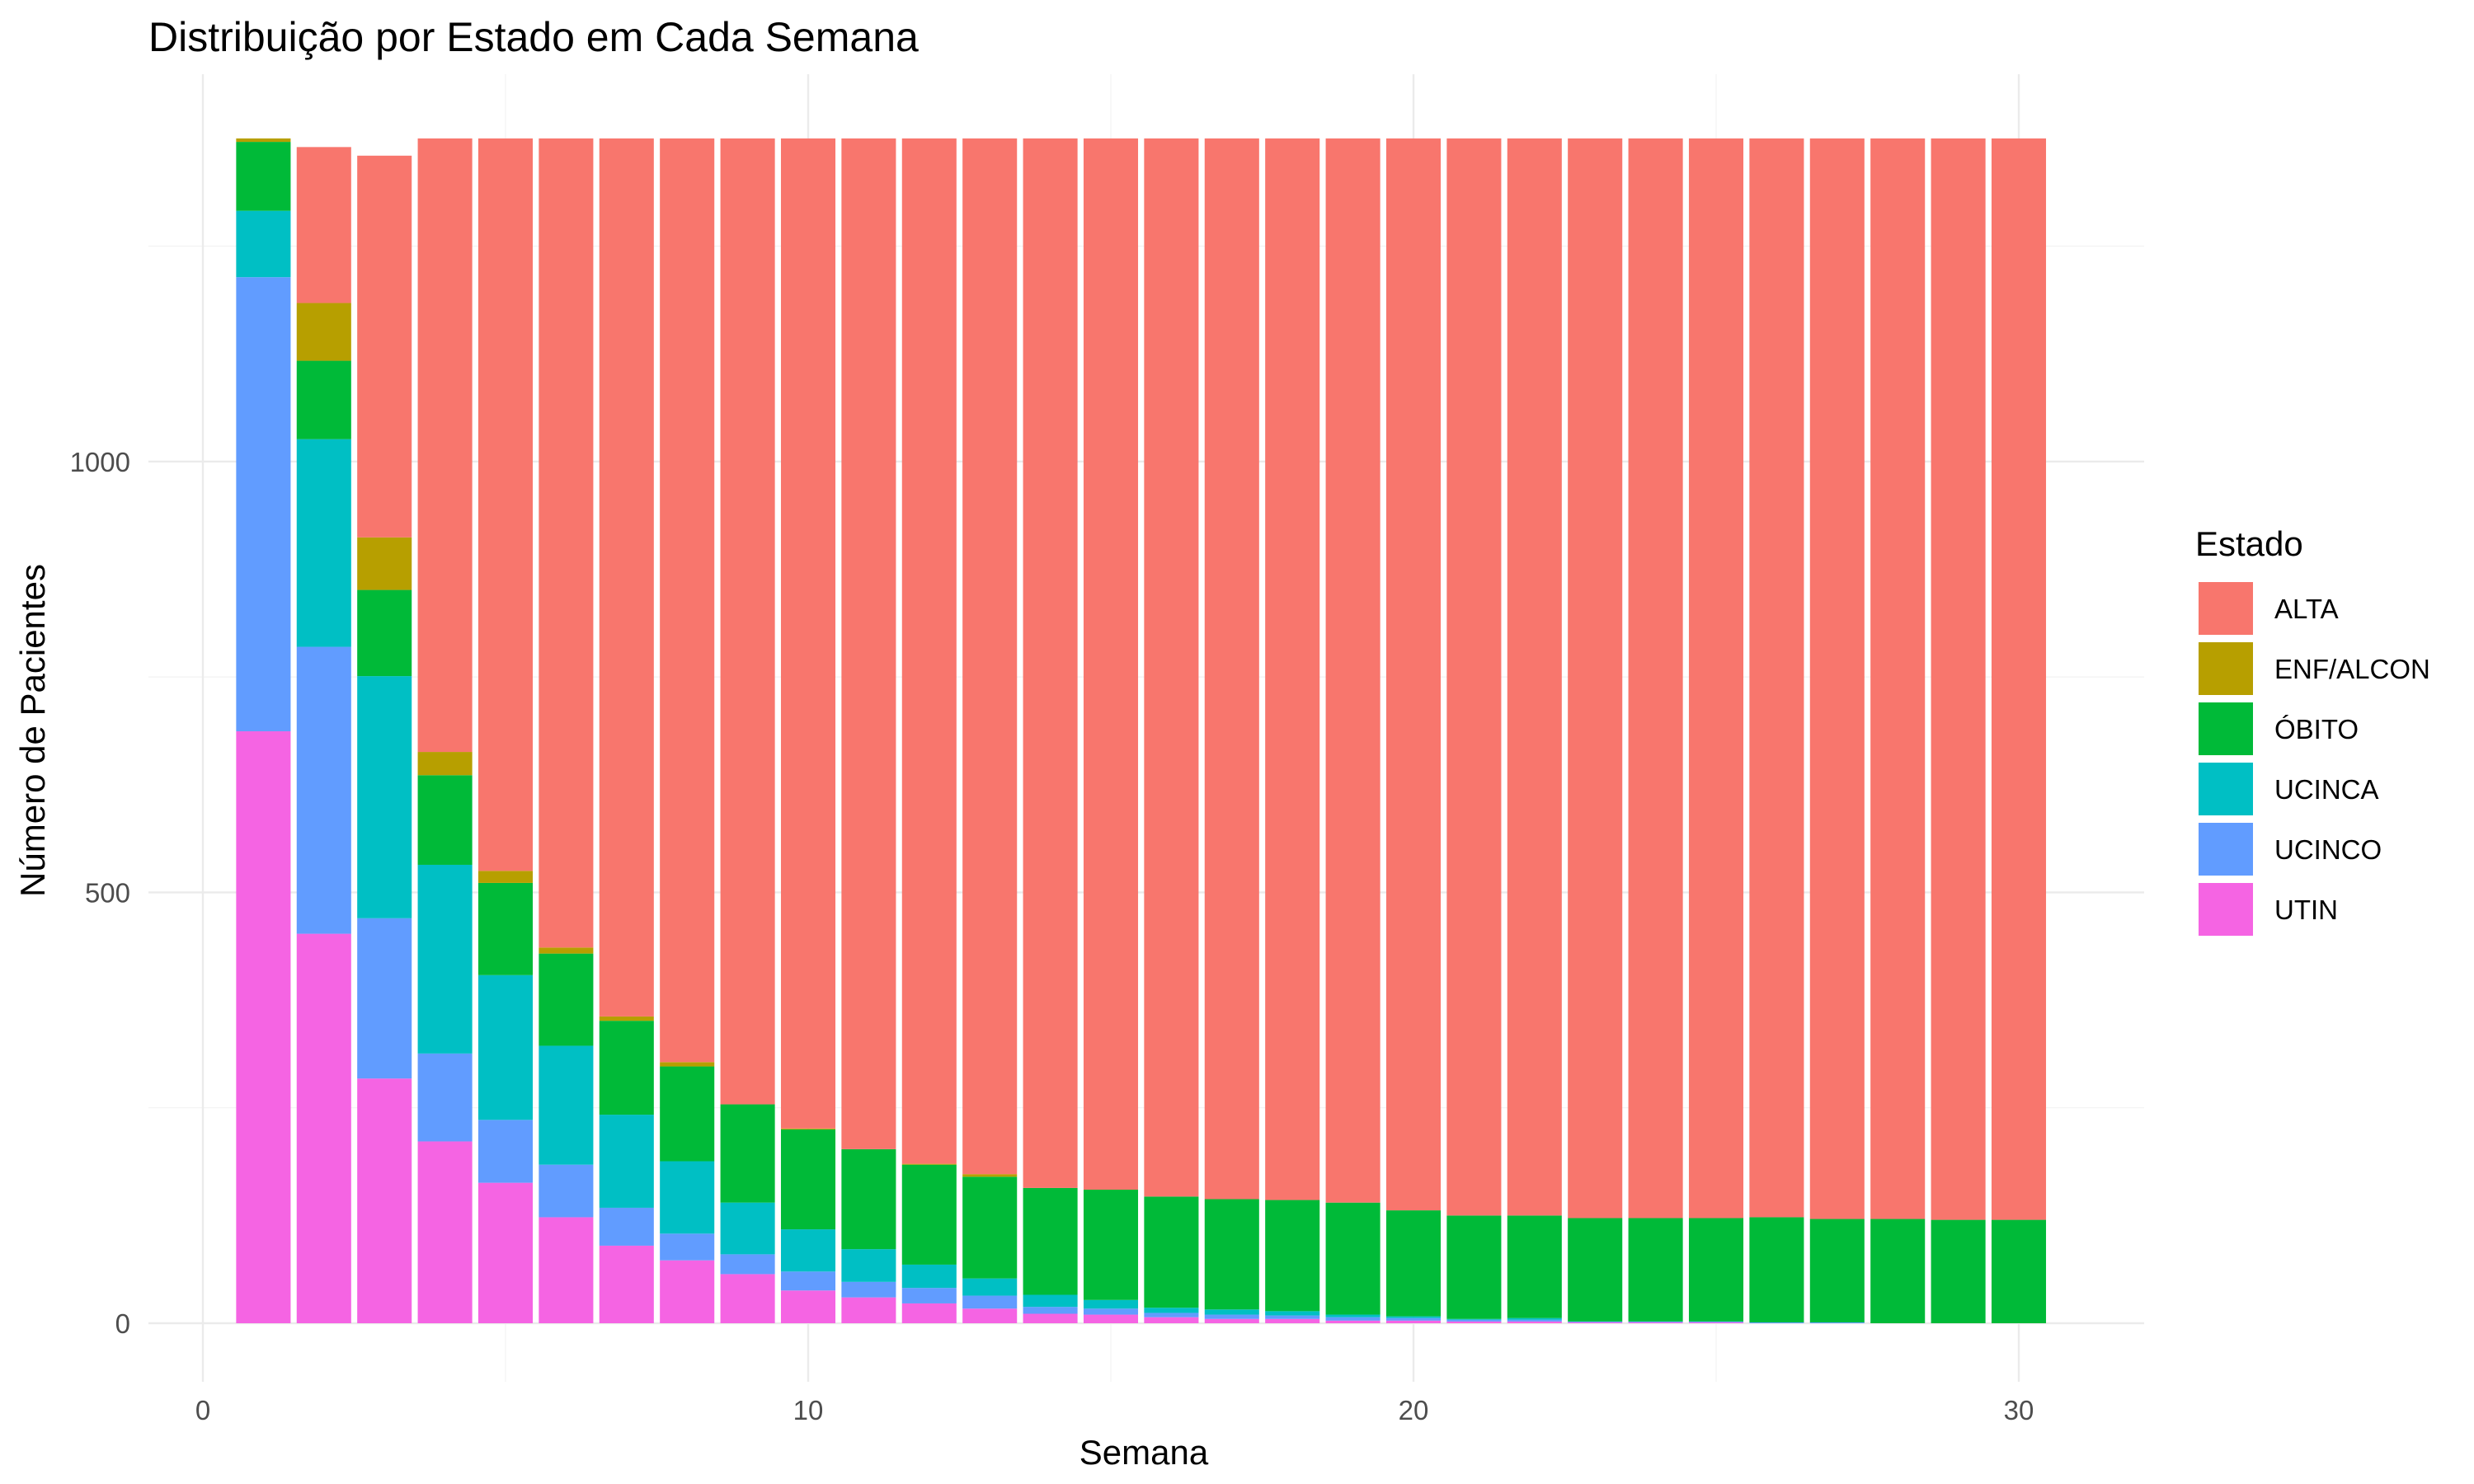  I want to click on bar-segment--bito-week-3, so click(384, 633).